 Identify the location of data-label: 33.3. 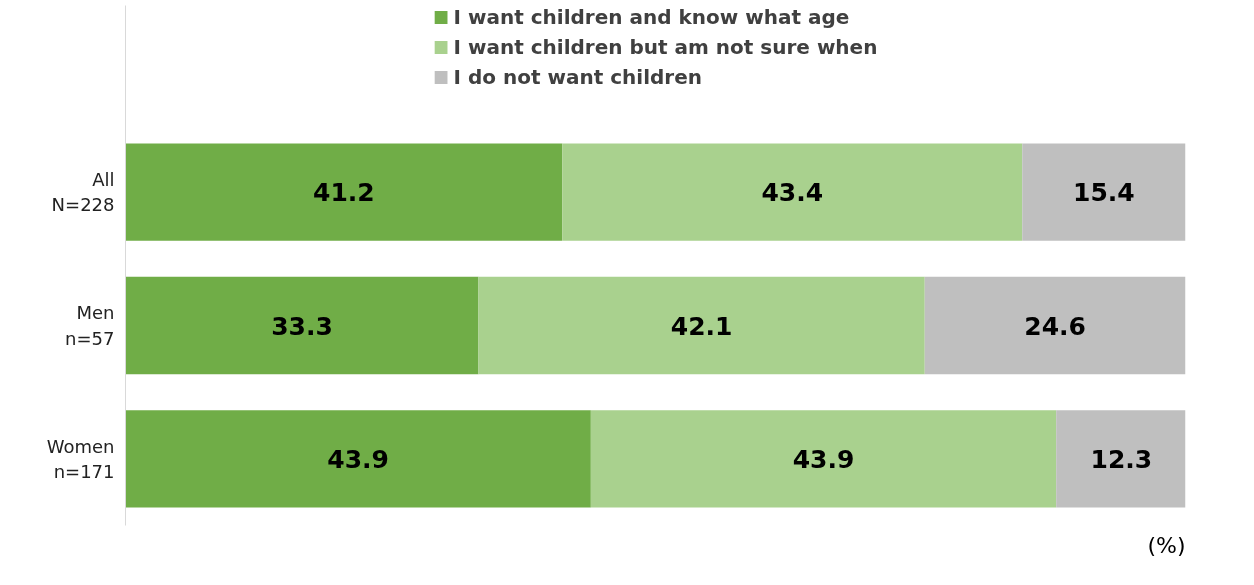
(302, 326).